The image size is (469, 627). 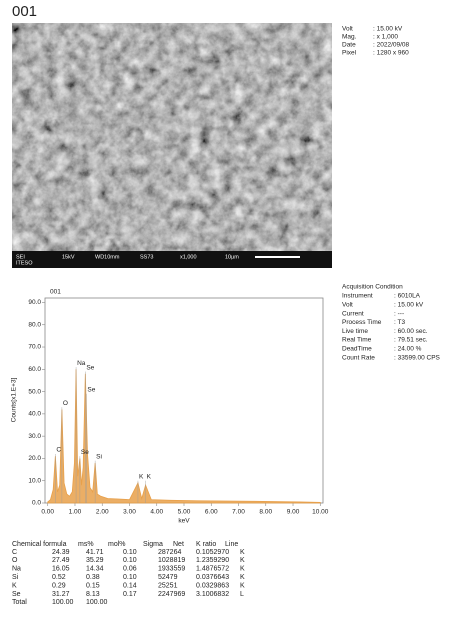 What do you see at coordinates (93, 577) in the screenshot?
I see `table-cell: 0.38` at bounding box center [93, 577].